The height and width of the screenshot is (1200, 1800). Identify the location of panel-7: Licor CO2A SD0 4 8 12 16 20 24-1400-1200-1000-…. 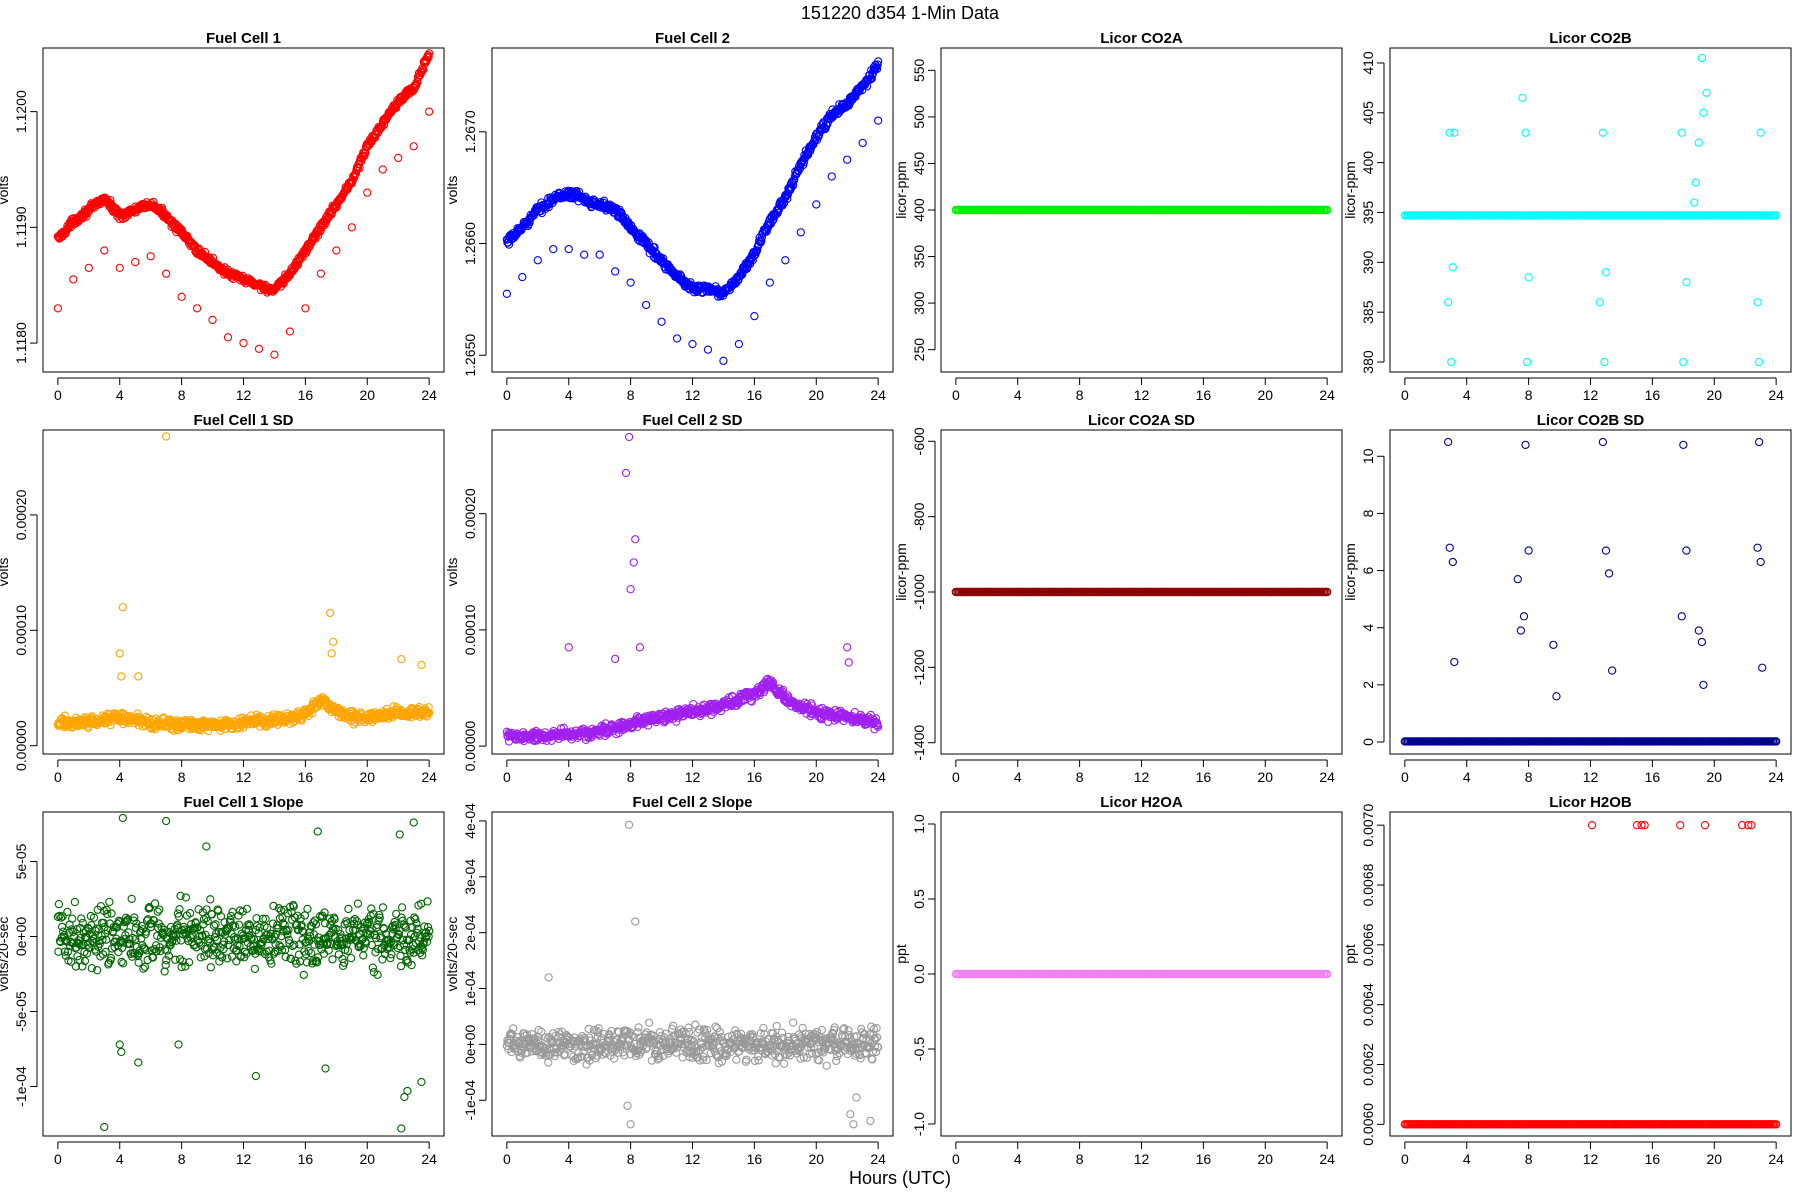
(1118, 598).